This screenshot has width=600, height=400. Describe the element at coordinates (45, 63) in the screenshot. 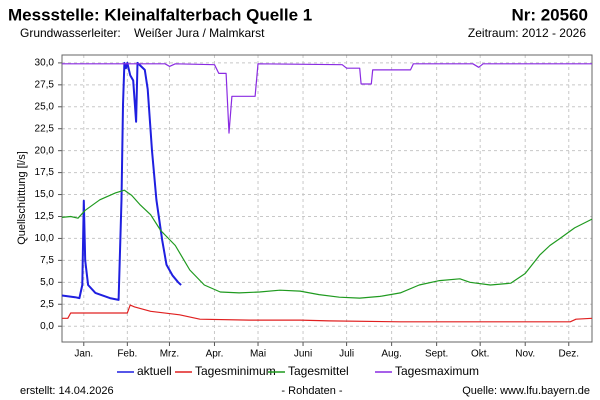

I see `y-tick-label: 30,0` at that location.